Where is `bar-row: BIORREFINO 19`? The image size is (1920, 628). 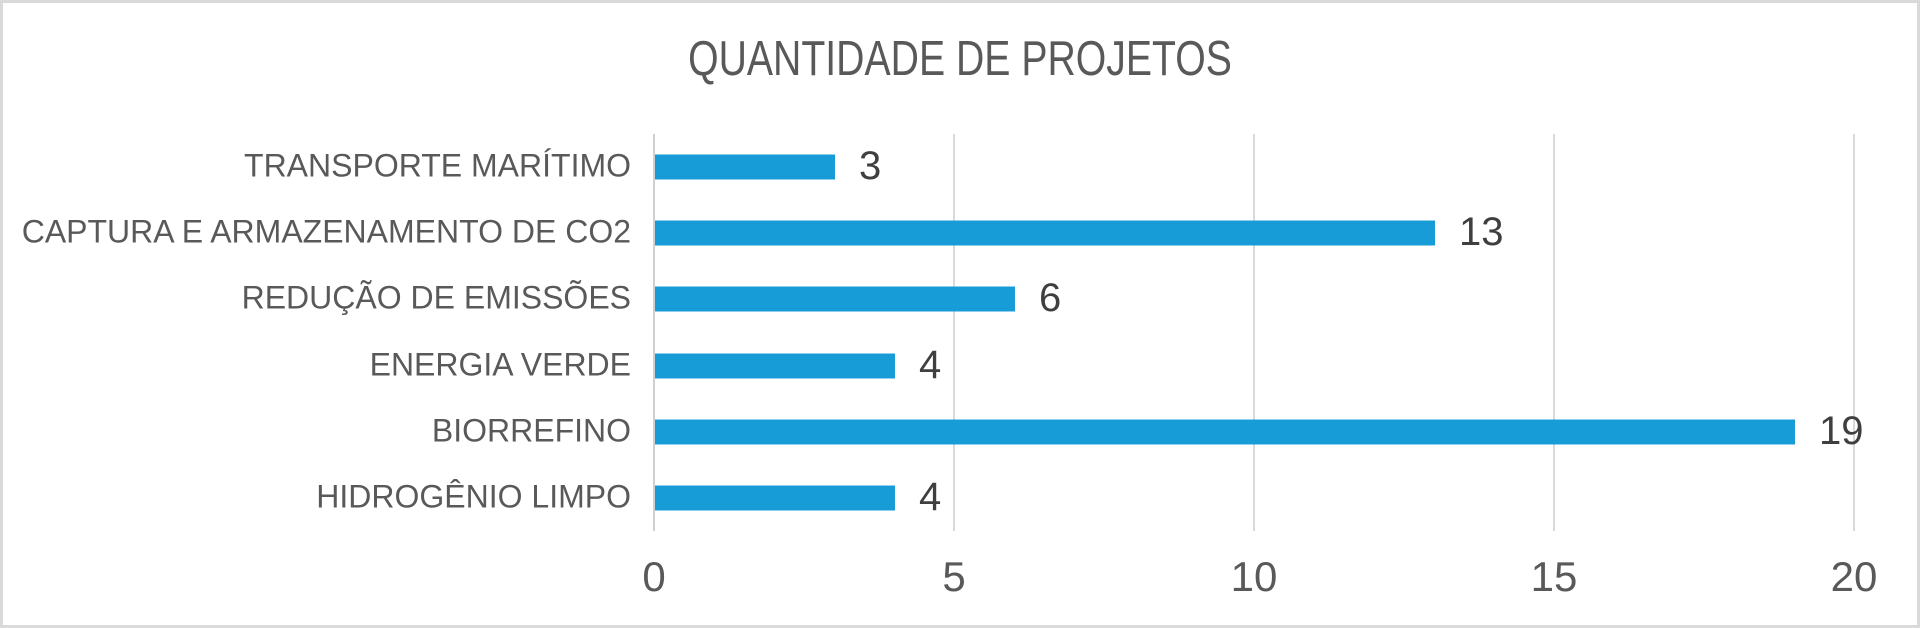 bar-row: BIORREFINO 19 is located at coordinates (960, 432).